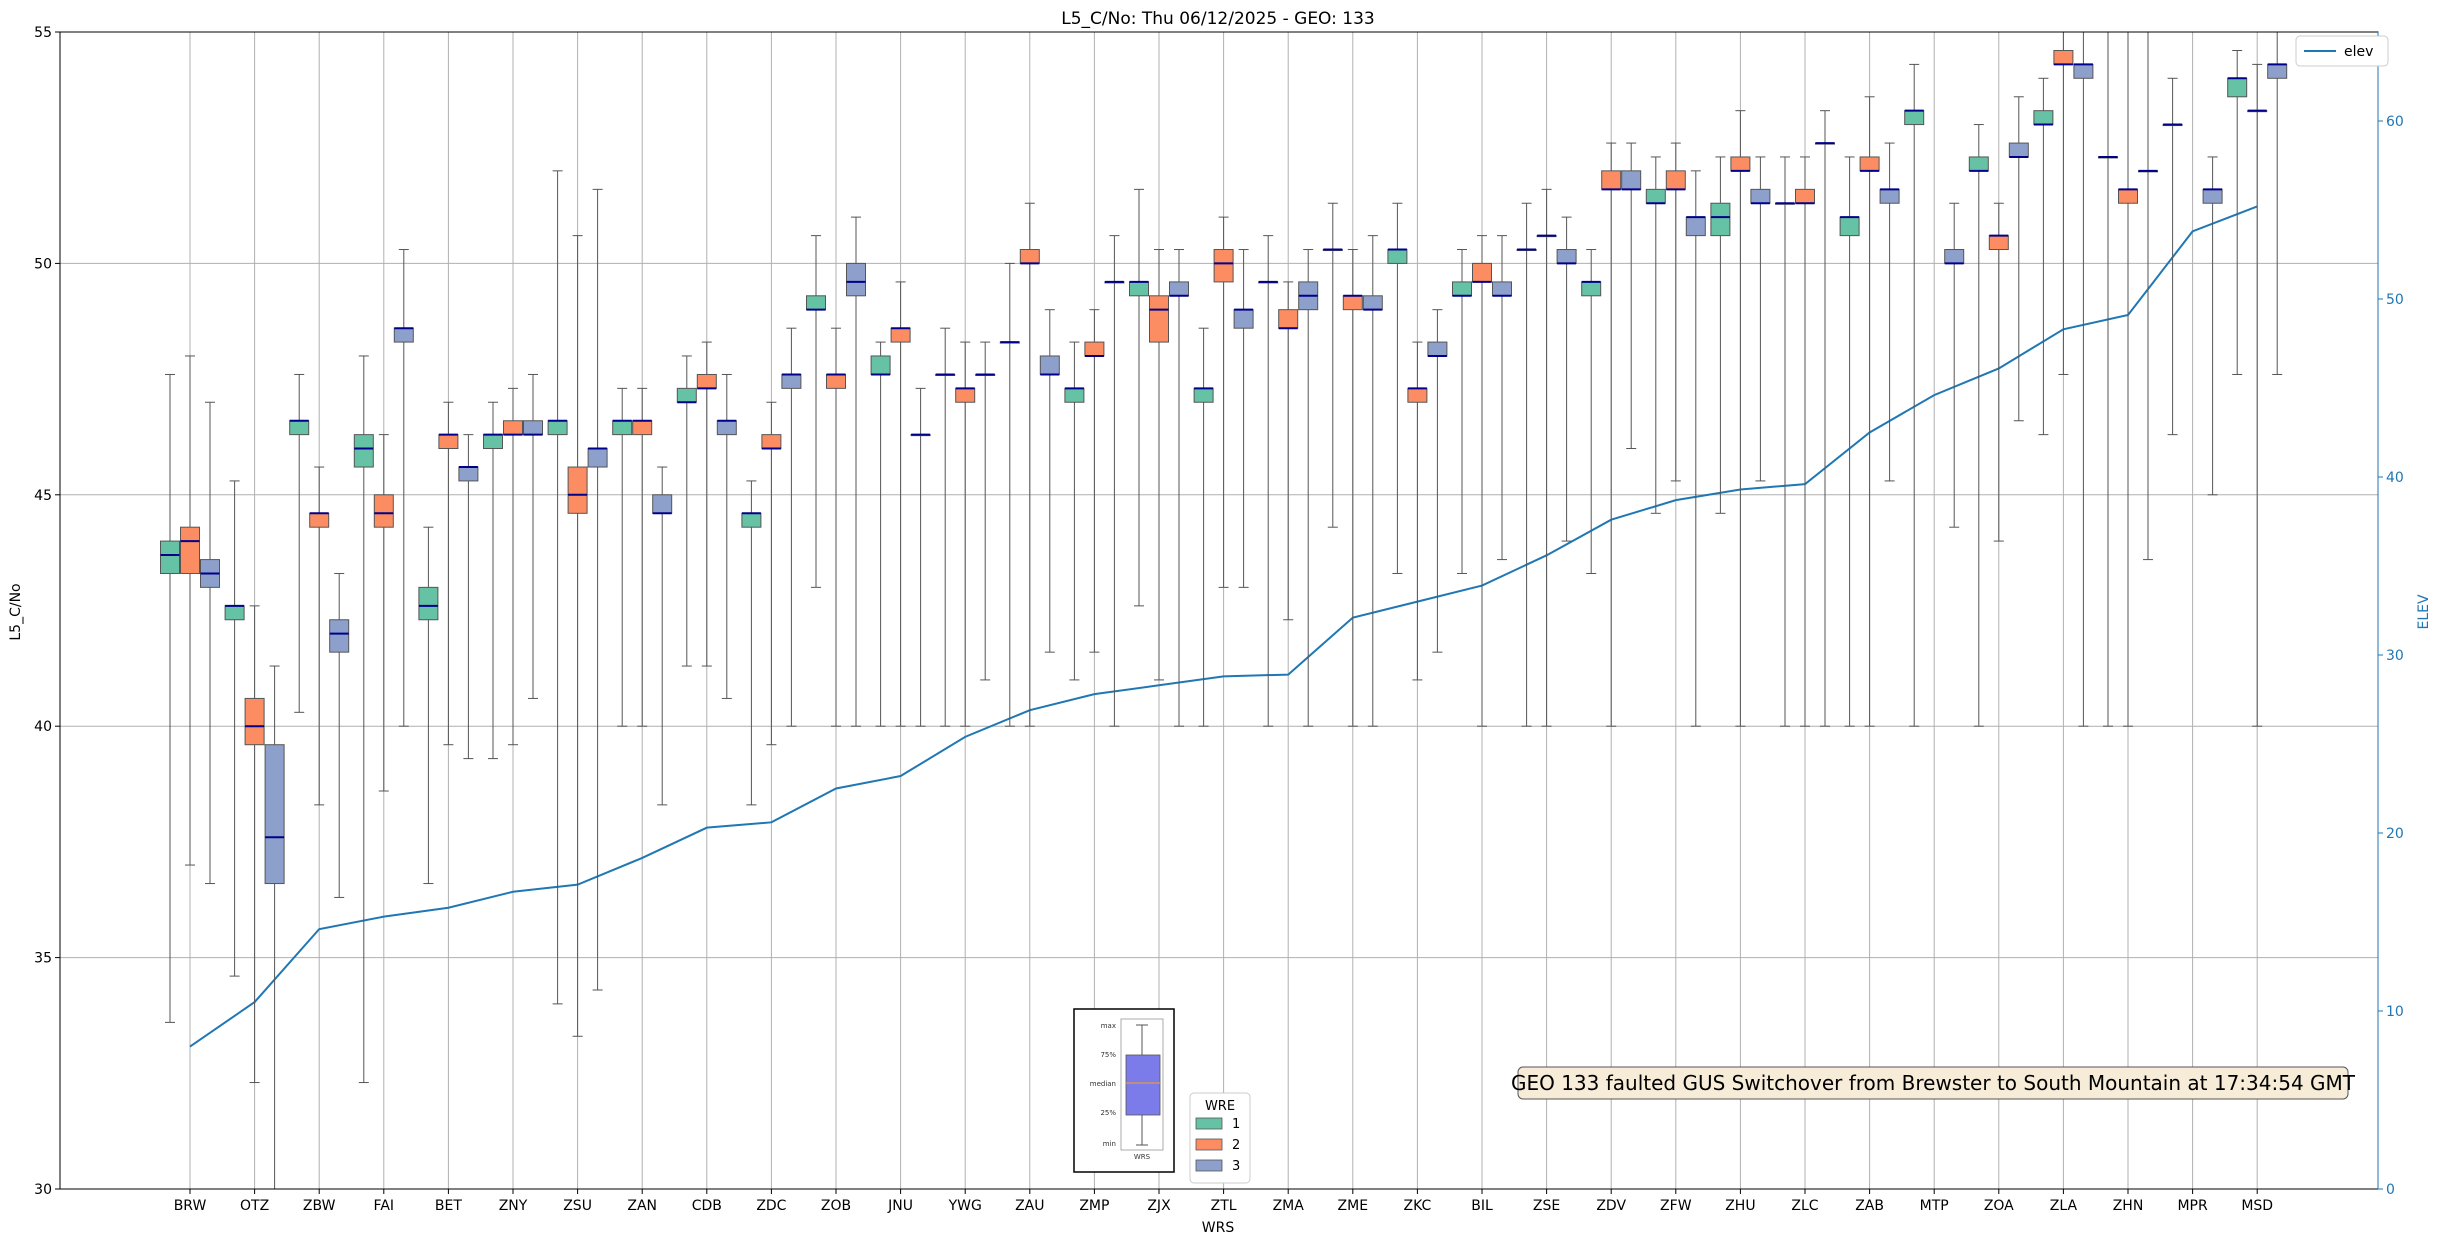  What do you see at coordinates (1372, 481) in the screenshot?
I see `box-zme-wre3` at bounding box center [1372, 481].